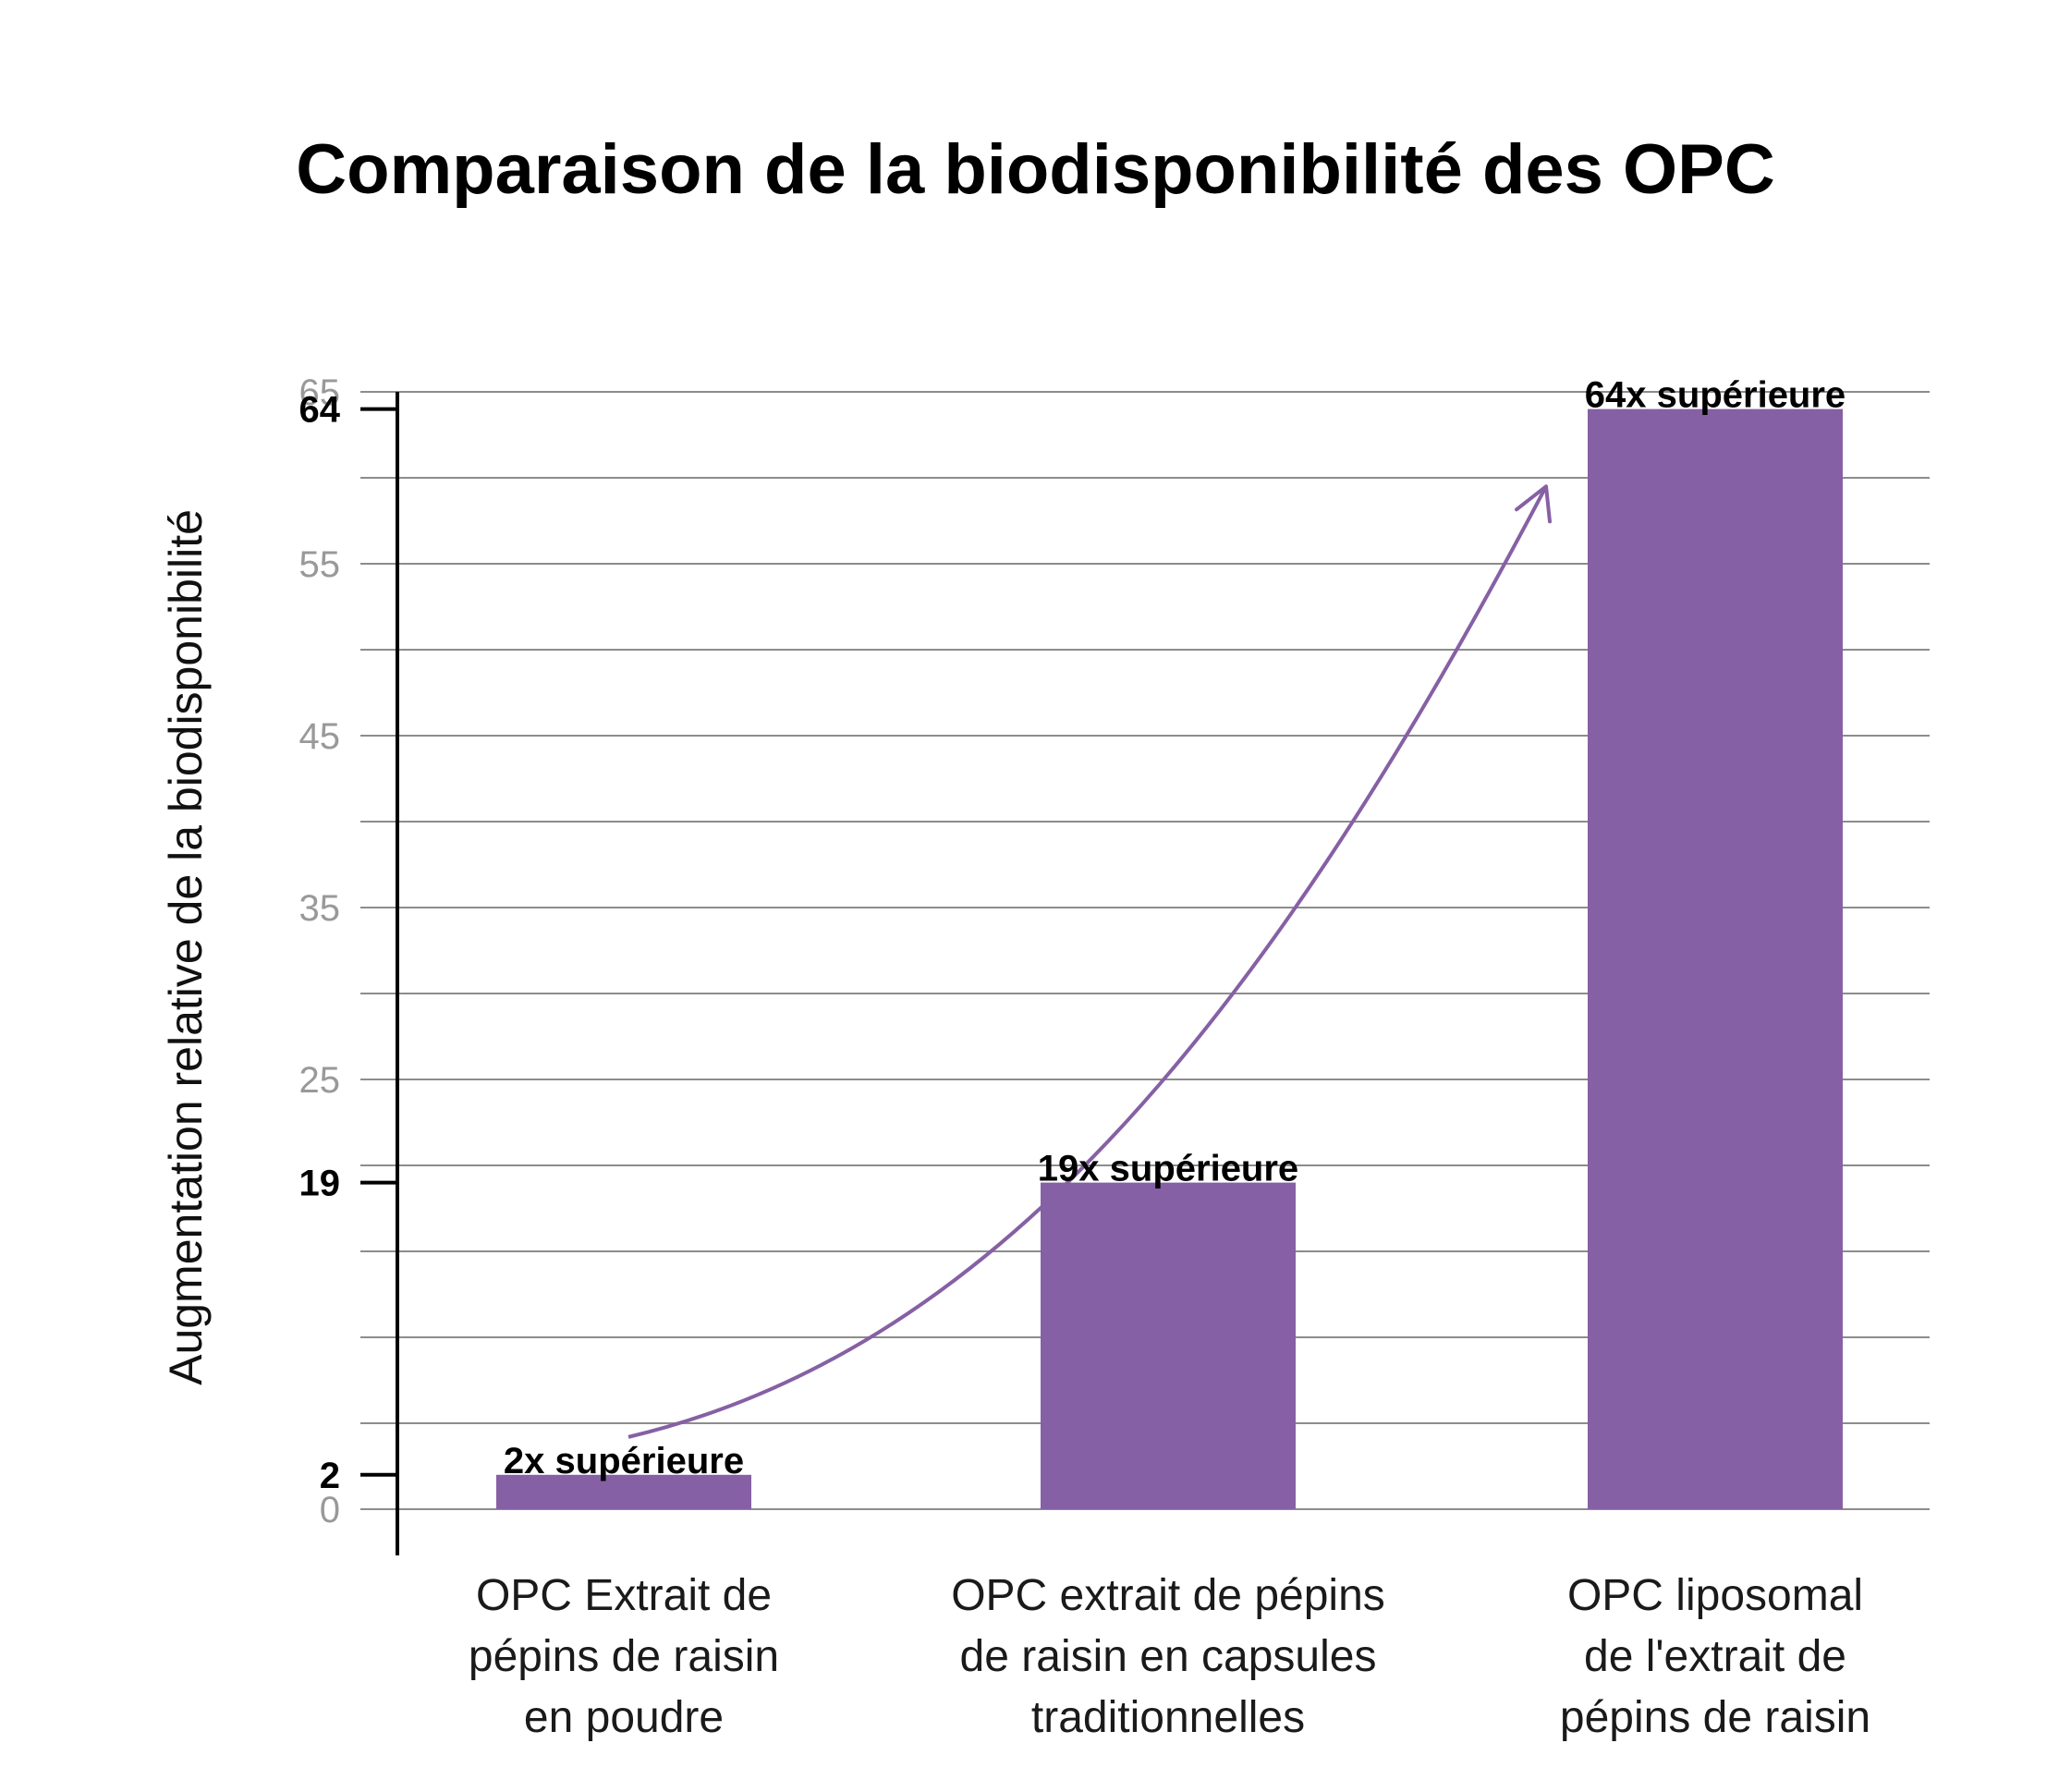 The width and height of the screenshot is (2071, 1792). Describe the element at coordinates (320, 1184) in the screenshot. I see `y-tick-label-highlight: 19` at that location.